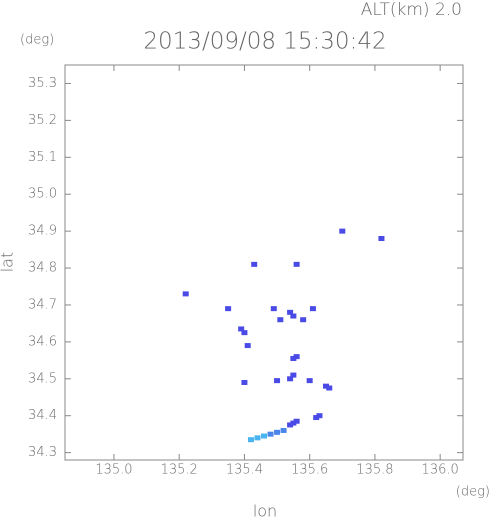 This screenshot has width=491, height=521. Describe the element at coordinates (42, 157) in the screenshot. I see `y-tick-label: 35.1` at that location.